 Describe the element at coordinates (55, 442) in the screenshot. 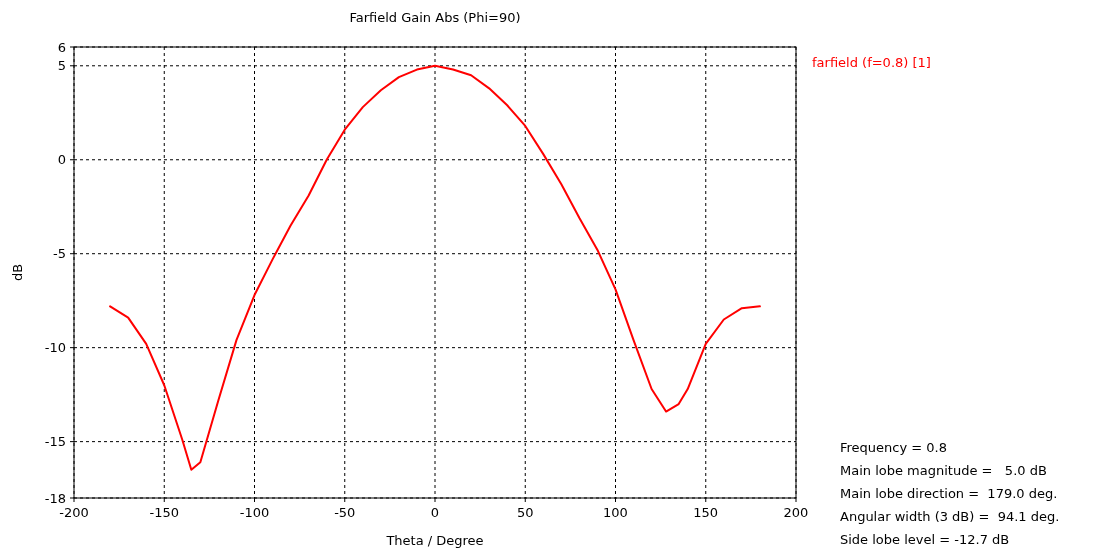

I see `y-tick-label: -15` at that location.